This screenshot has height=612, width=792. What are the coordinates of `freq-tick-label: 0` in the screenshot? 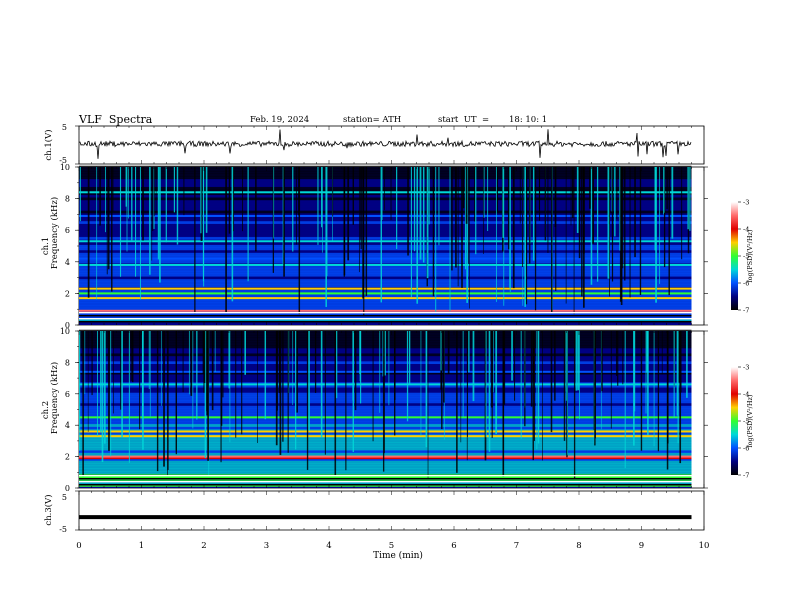 It's located at (67, 325).